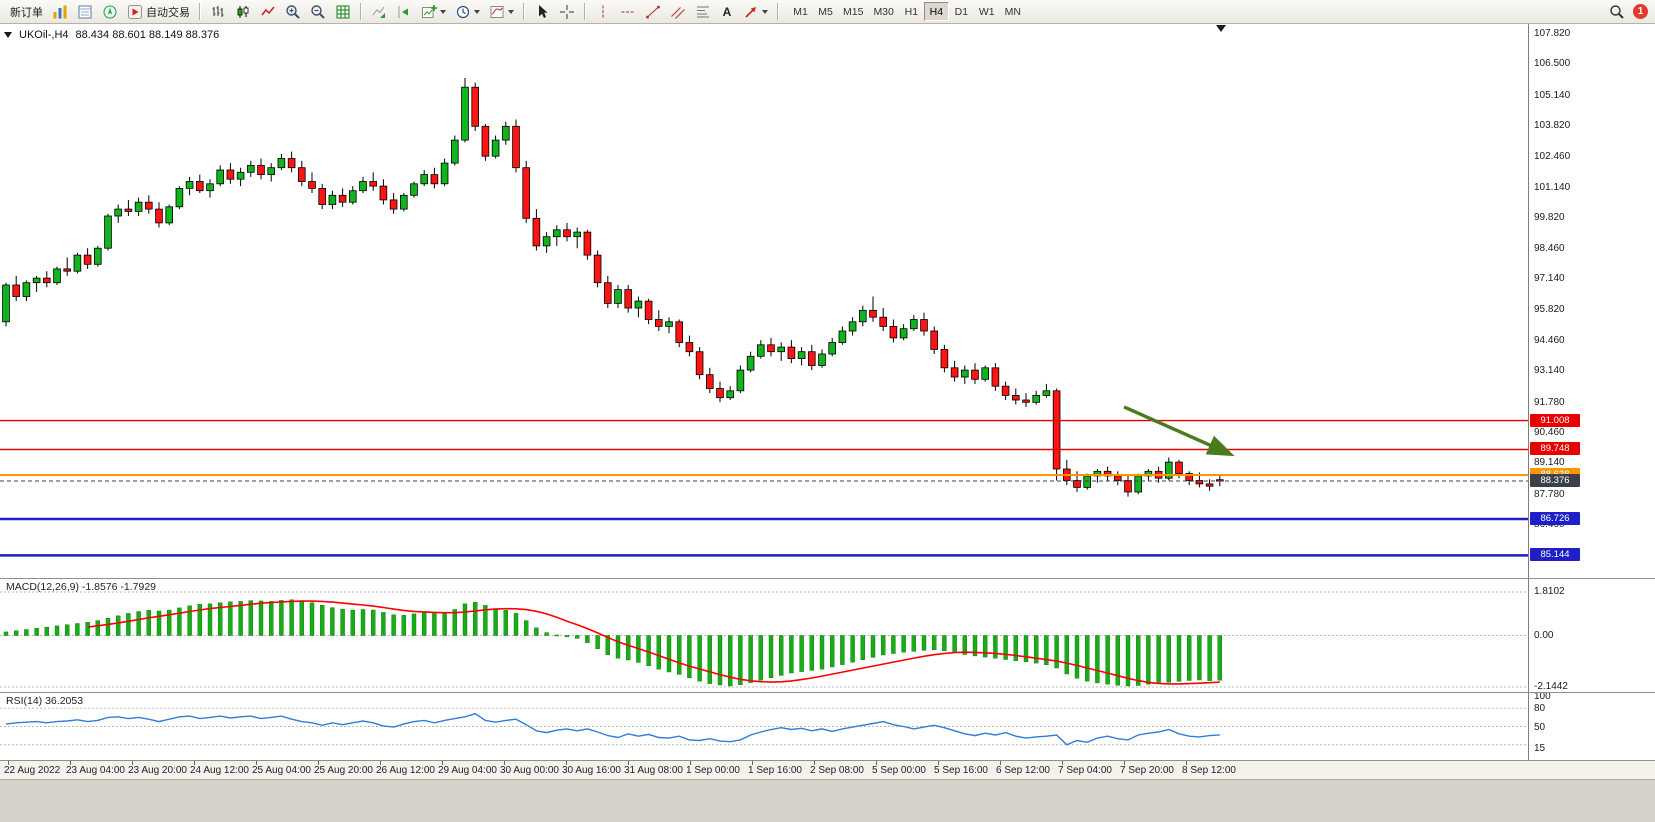 The width and height of the screenshot is (1655, 822). Describe the element at coordinates (1221, 31) in the screenshot. I see `scroll-anchor-icon` at that location.